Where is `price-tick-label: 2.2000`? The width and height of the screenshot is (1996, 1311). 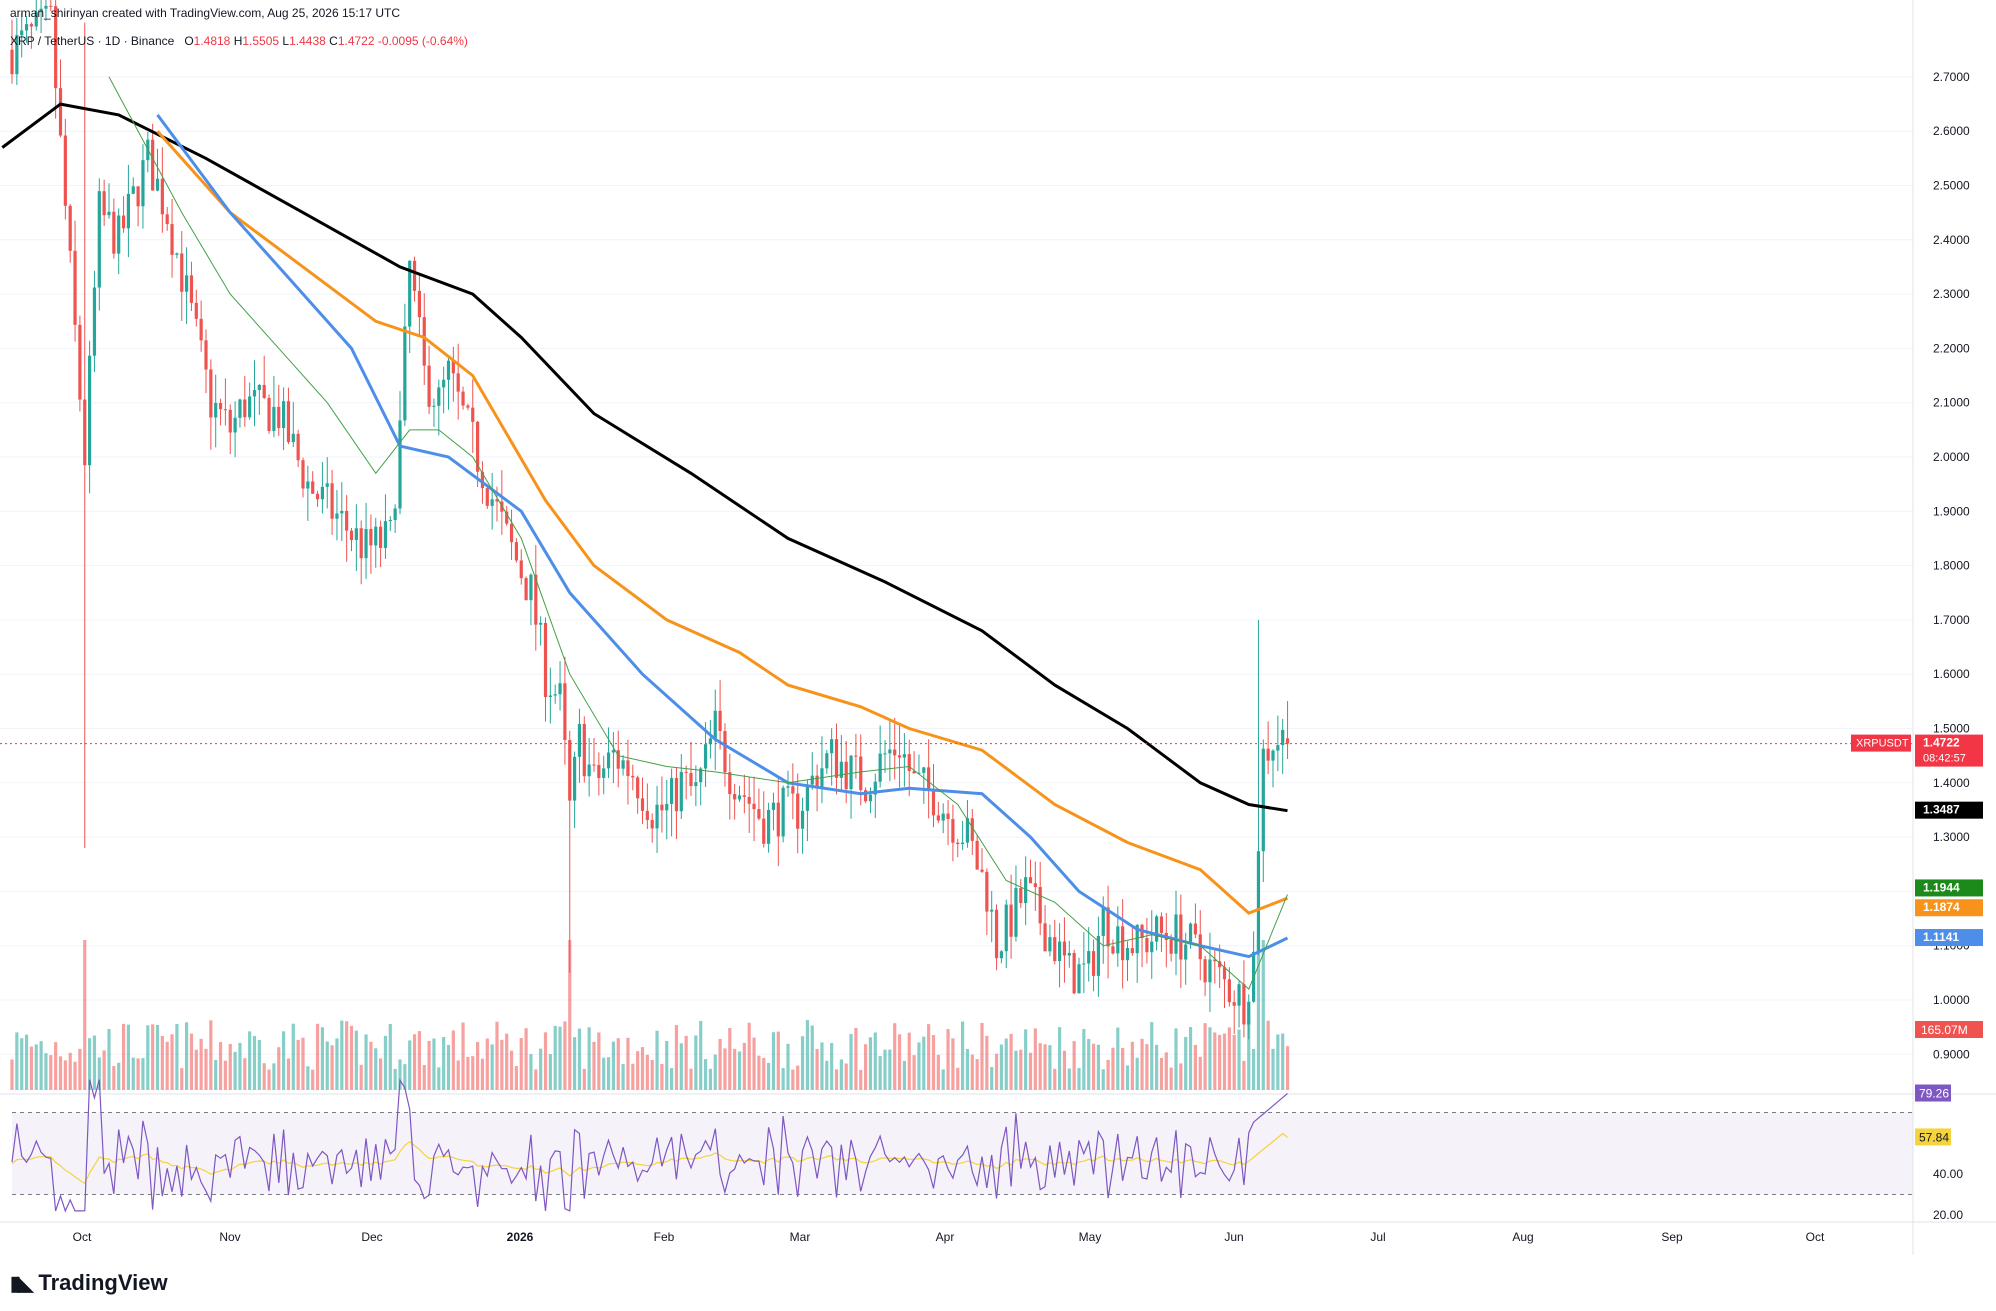
price-tick-label: 2.2000 is located at coordinates (1951, 348).